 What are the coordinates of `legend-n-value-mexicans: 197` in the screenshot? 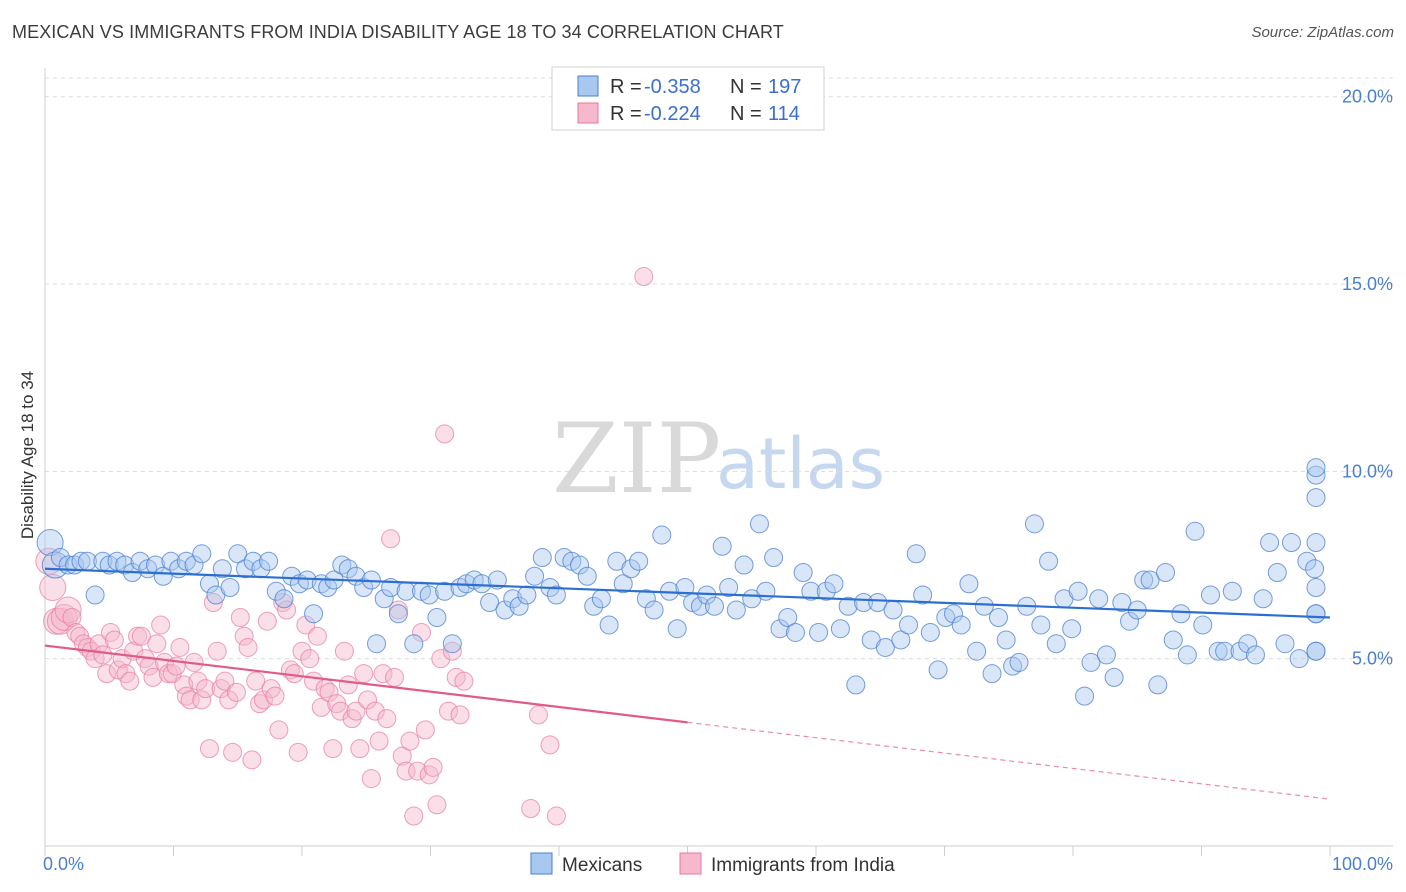 It's located at (784, 87).